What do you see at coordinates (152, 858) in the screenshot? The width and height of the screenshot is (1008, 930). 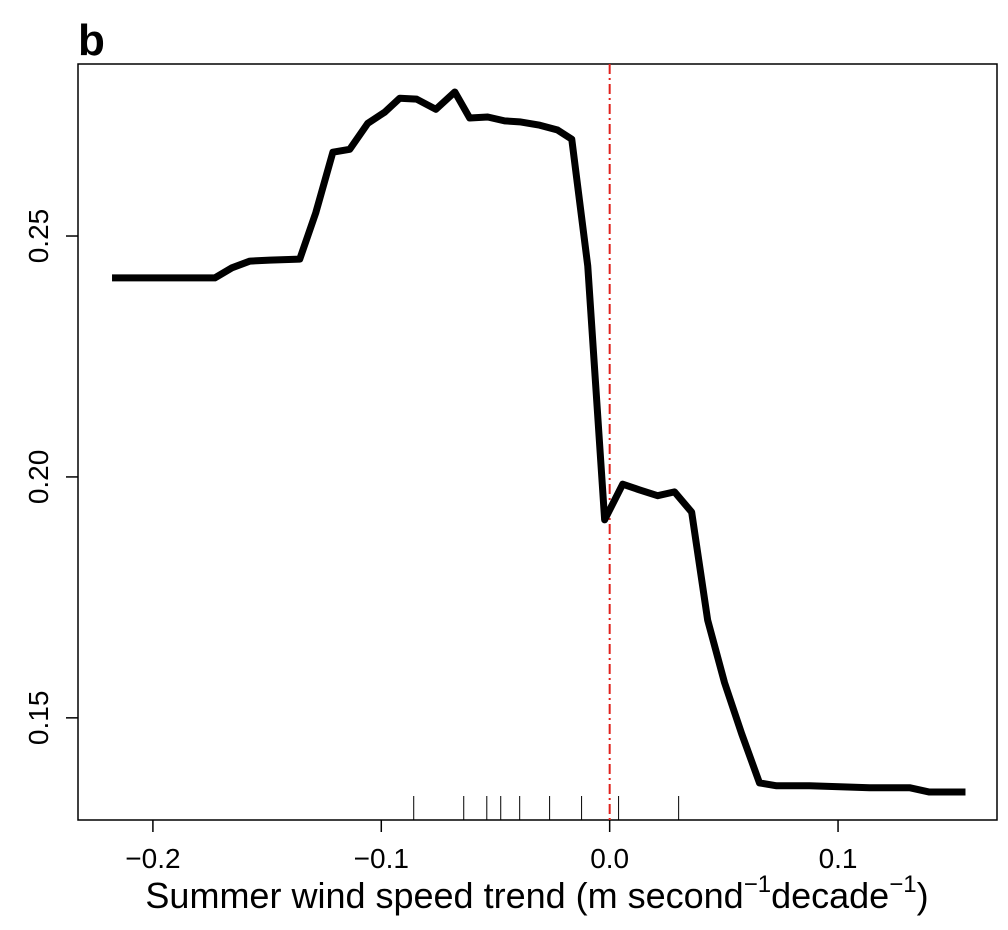 I see `x-tick-label: −0.2` at bounding box center [152, 858].